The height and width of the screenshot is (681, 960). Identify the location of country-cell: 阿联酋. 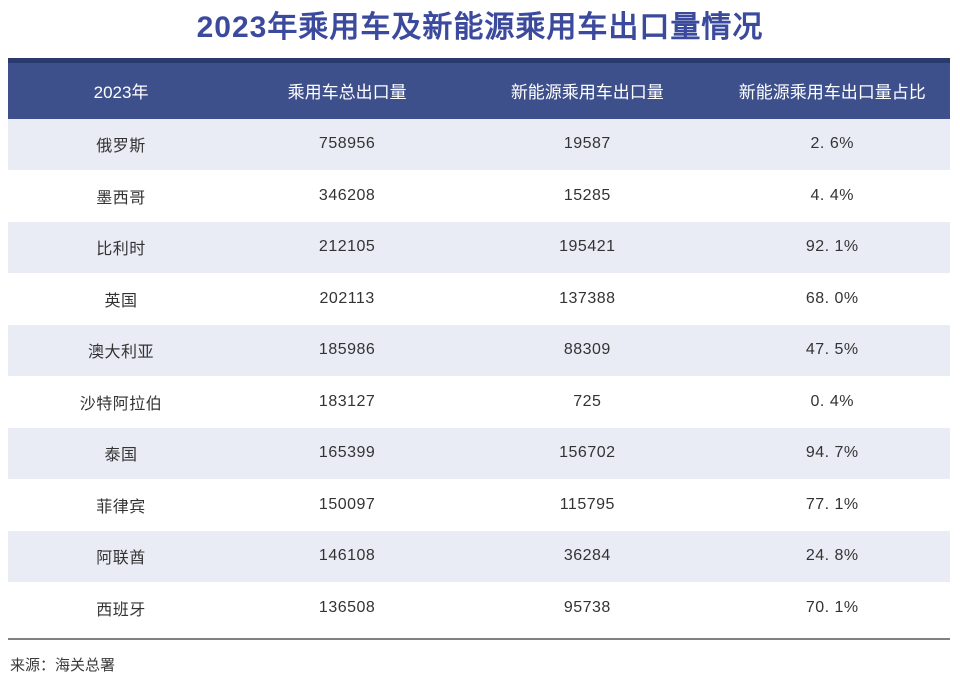
(121, 559).